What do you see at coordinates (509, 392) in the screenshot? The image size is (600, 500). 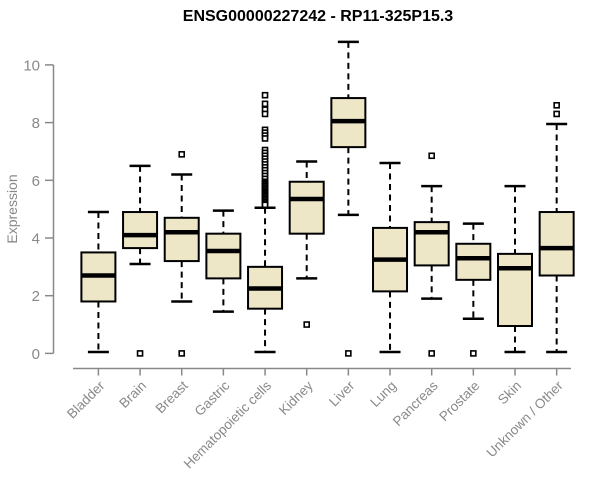 I see `category-label-skin: Skin` at bounding box center [509, 392].